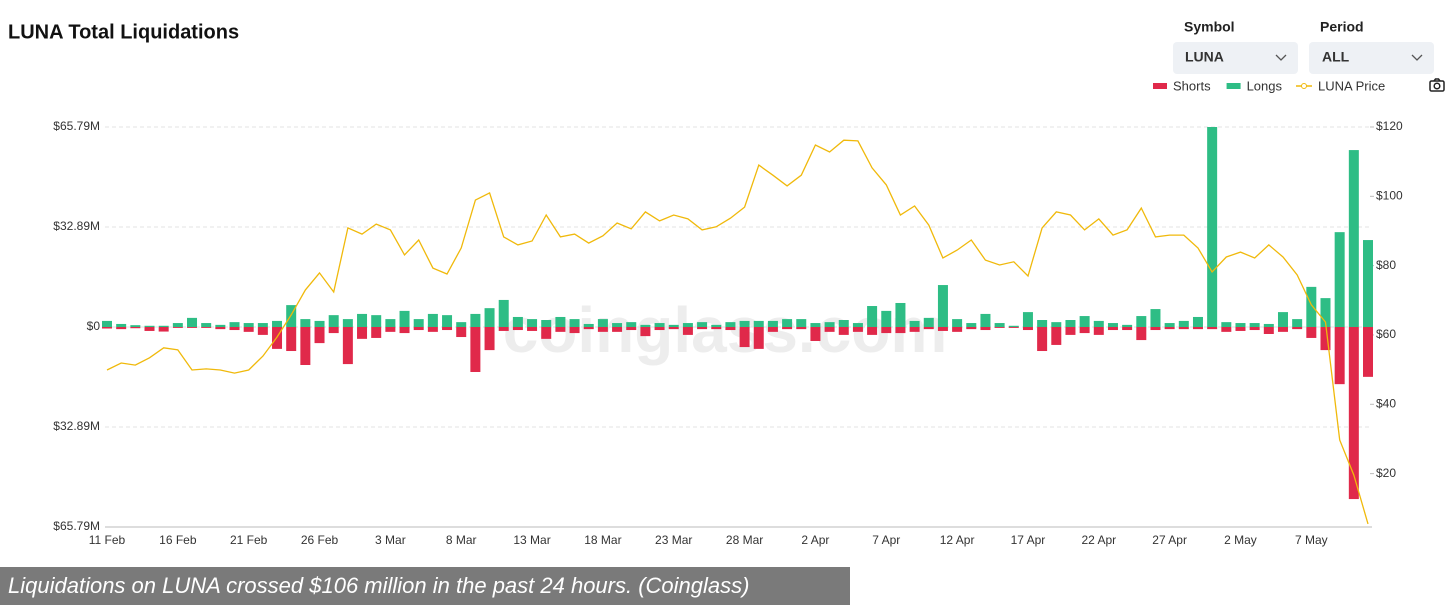  I want to click on period-value: ALL, so click(1336, 57).